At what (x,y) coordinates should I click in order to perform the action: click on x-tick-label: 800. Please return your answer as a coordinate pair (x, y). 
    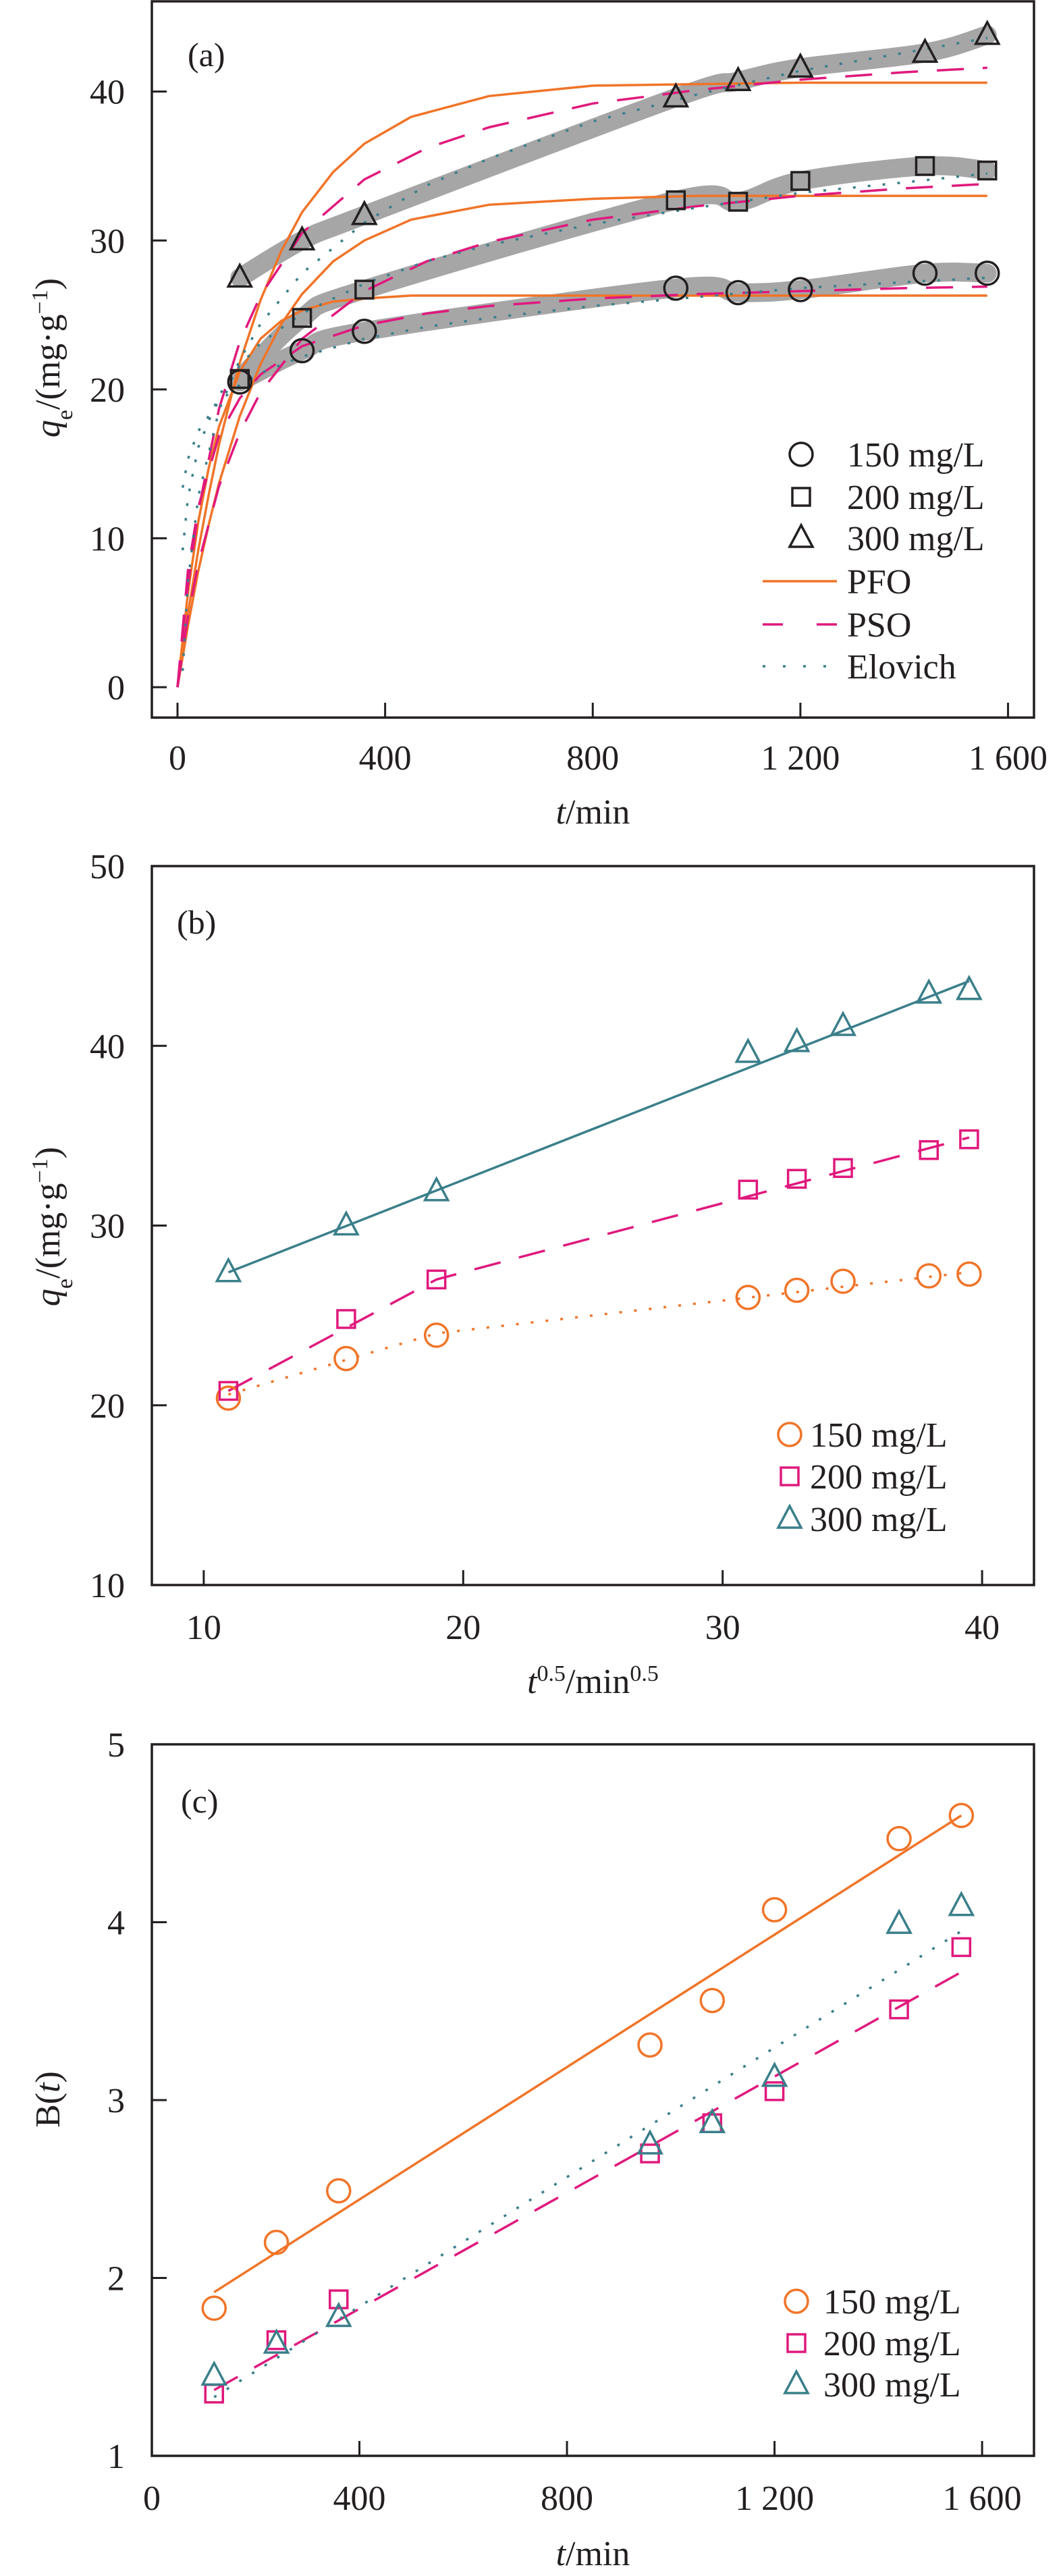
    Looking at the image, I should click on (592, 758).